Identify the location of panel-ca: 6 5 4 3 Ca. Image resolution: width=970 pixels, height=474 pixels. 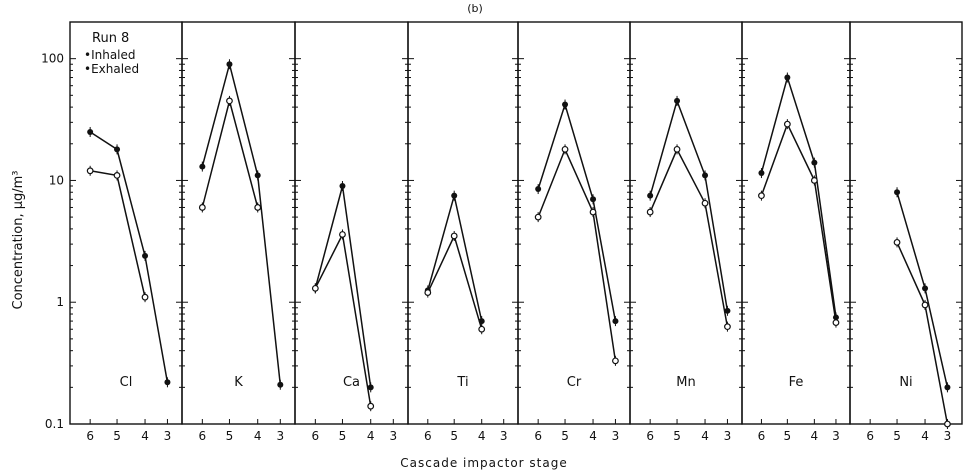
(351, 232).